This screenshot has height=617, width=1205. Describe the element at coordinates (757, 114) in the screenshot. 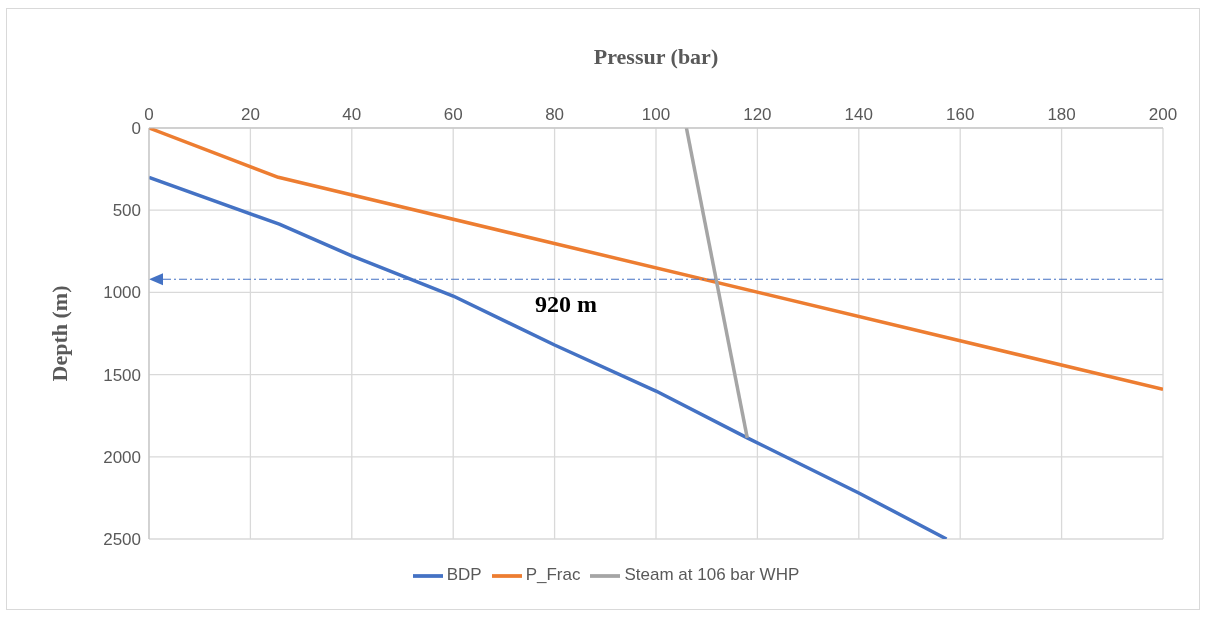

I see `x-tick-label: 120` at that location.